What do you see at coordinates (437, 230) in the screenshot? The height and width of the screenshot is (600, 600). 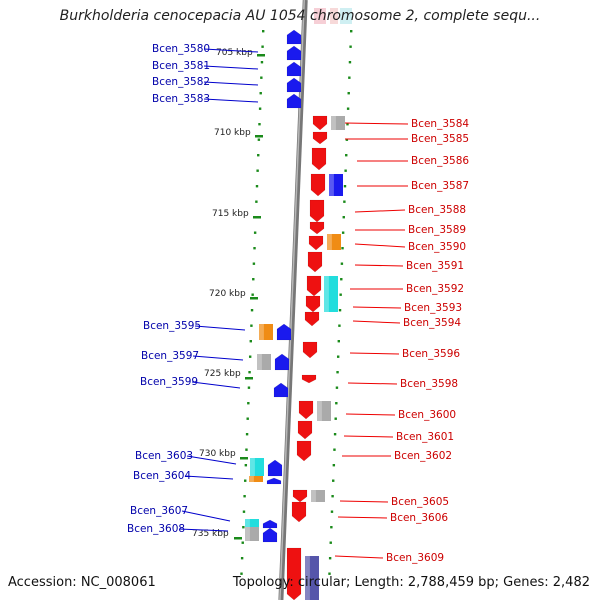 I see `gene-label: Bcen_3589` at bounding box center [437, 230].